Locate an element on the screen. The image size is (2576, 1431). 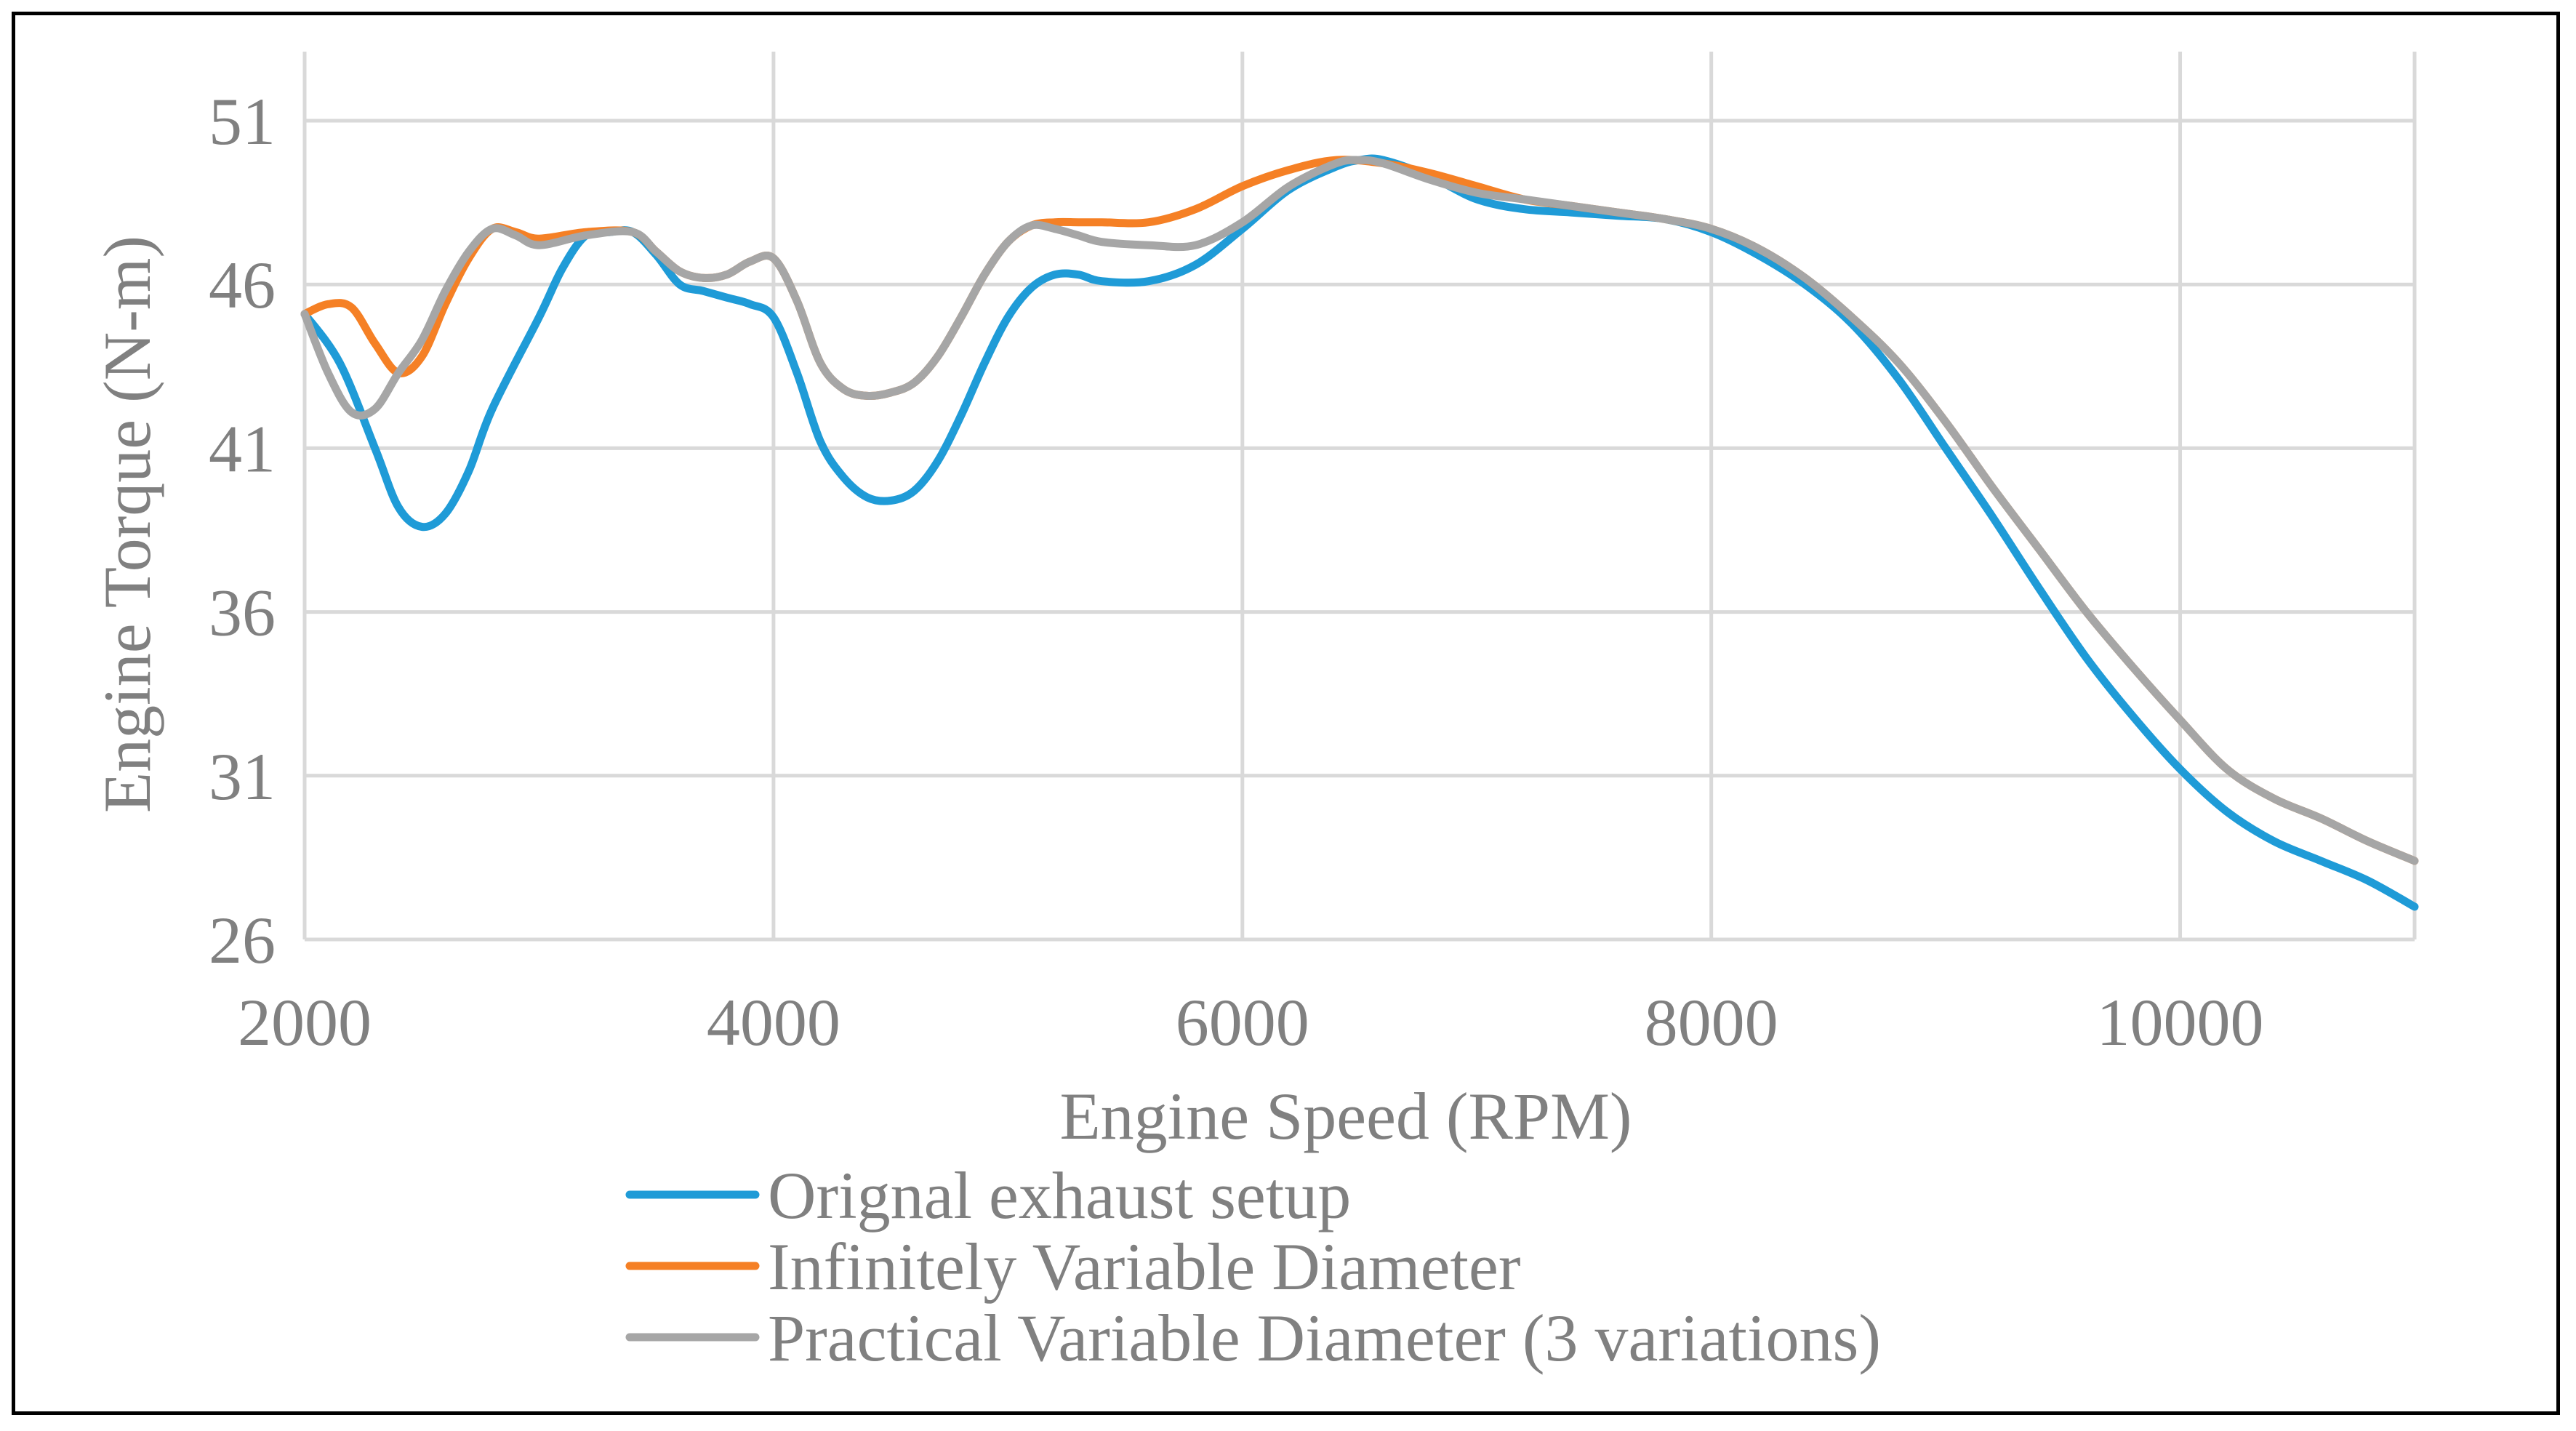
y-axis-ticks: 26 31 36 41 46 51 is located at coordinates (242, 530).